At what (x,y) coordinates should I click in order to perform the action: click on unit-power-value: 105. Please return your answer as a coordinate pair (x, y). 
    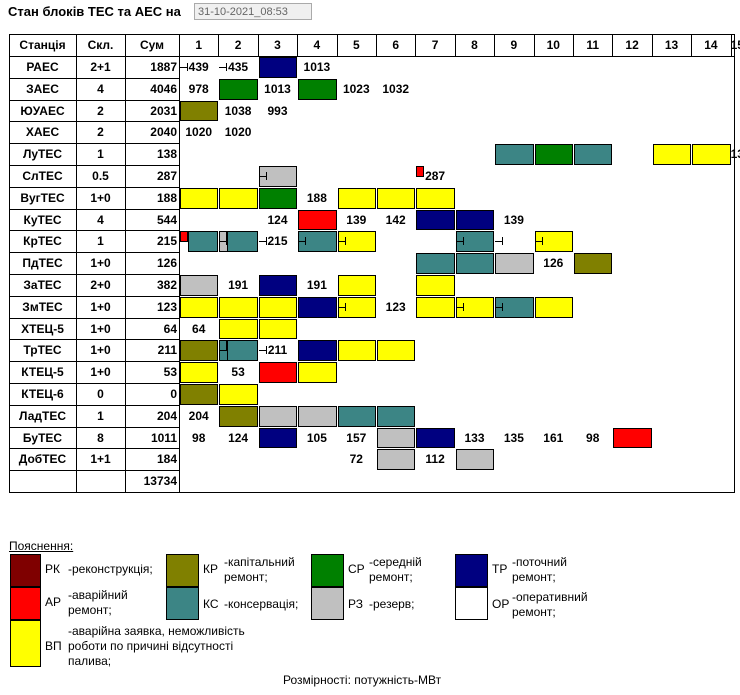
    Looking at the image, I should click on (316, 437).